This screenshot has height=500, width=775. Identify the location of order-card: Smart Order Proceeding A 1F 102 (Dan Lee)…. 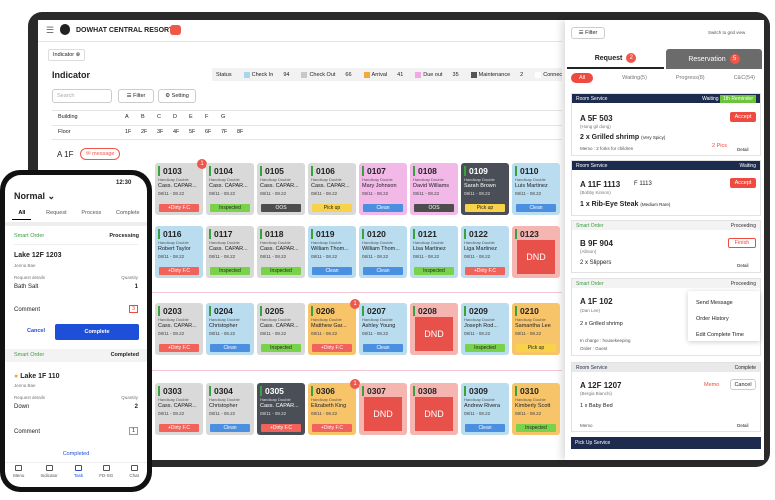
(666, 317).